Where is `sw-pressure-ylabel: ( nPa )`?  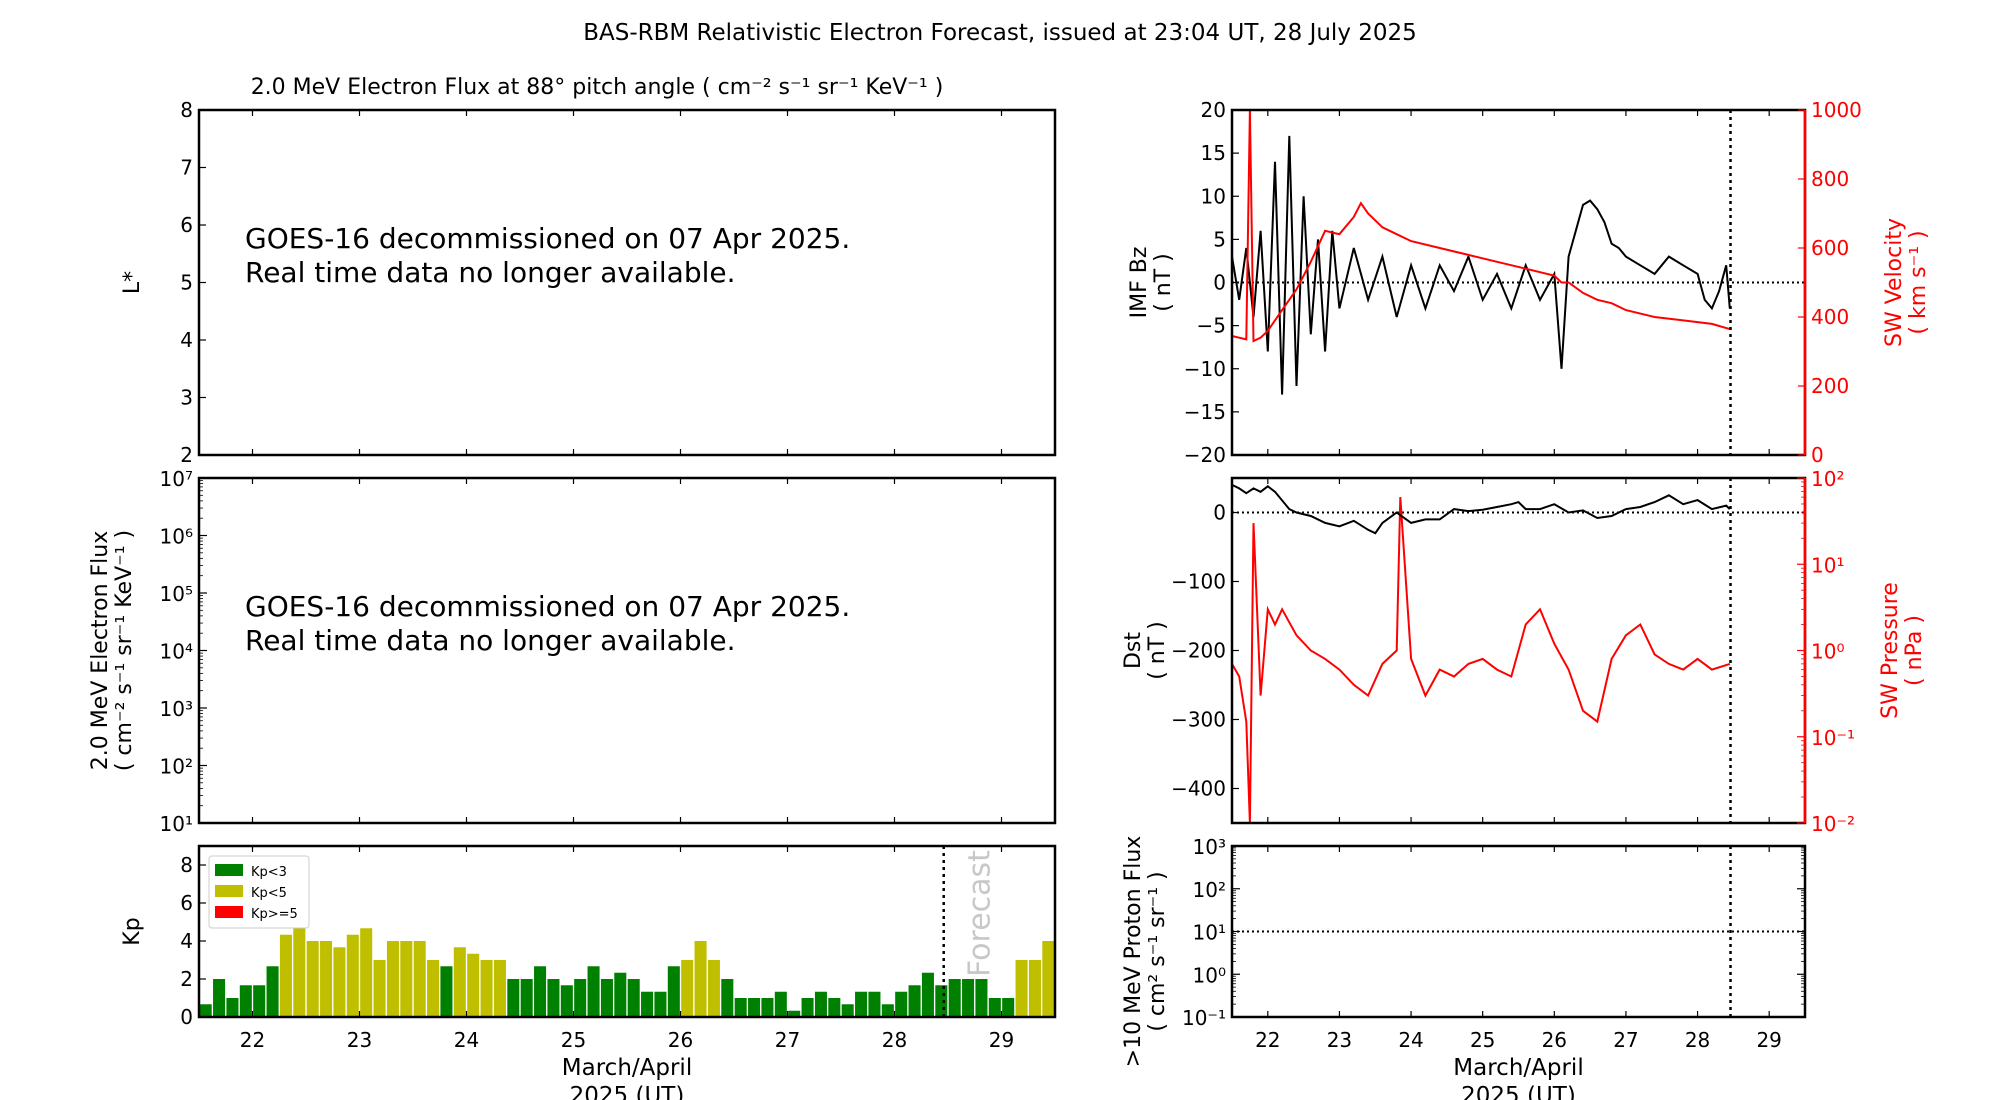 sw-pressure-ylabel: ( nPa ) is located at coordinates (1914, 650).